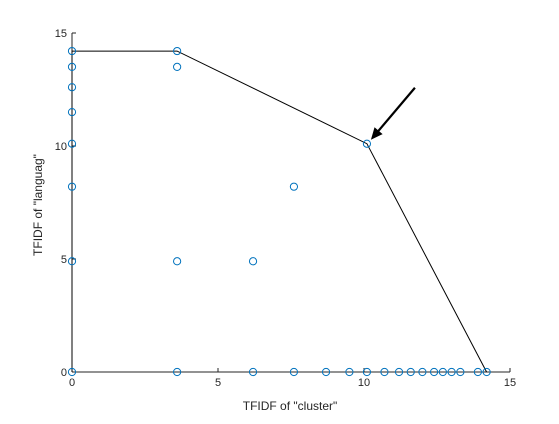  What do you see at coordinates (72, 383) in the screenshot?
I see `x-tick-label: 0` at bounding box center [72, 383].